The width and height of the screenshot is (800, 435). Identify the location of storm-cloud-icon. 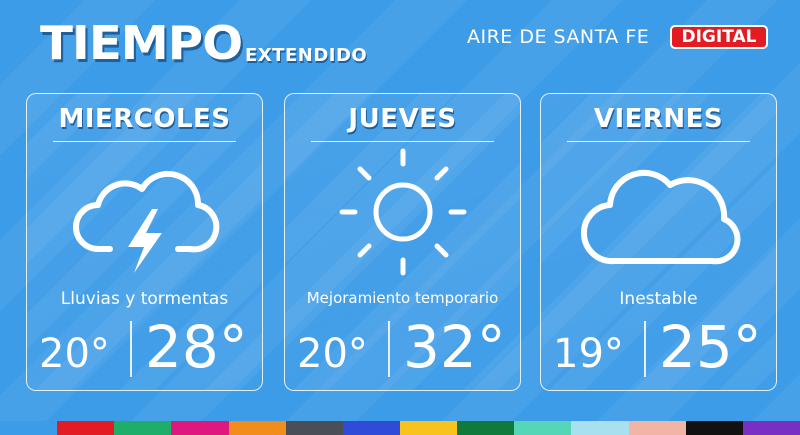
(145, 221).